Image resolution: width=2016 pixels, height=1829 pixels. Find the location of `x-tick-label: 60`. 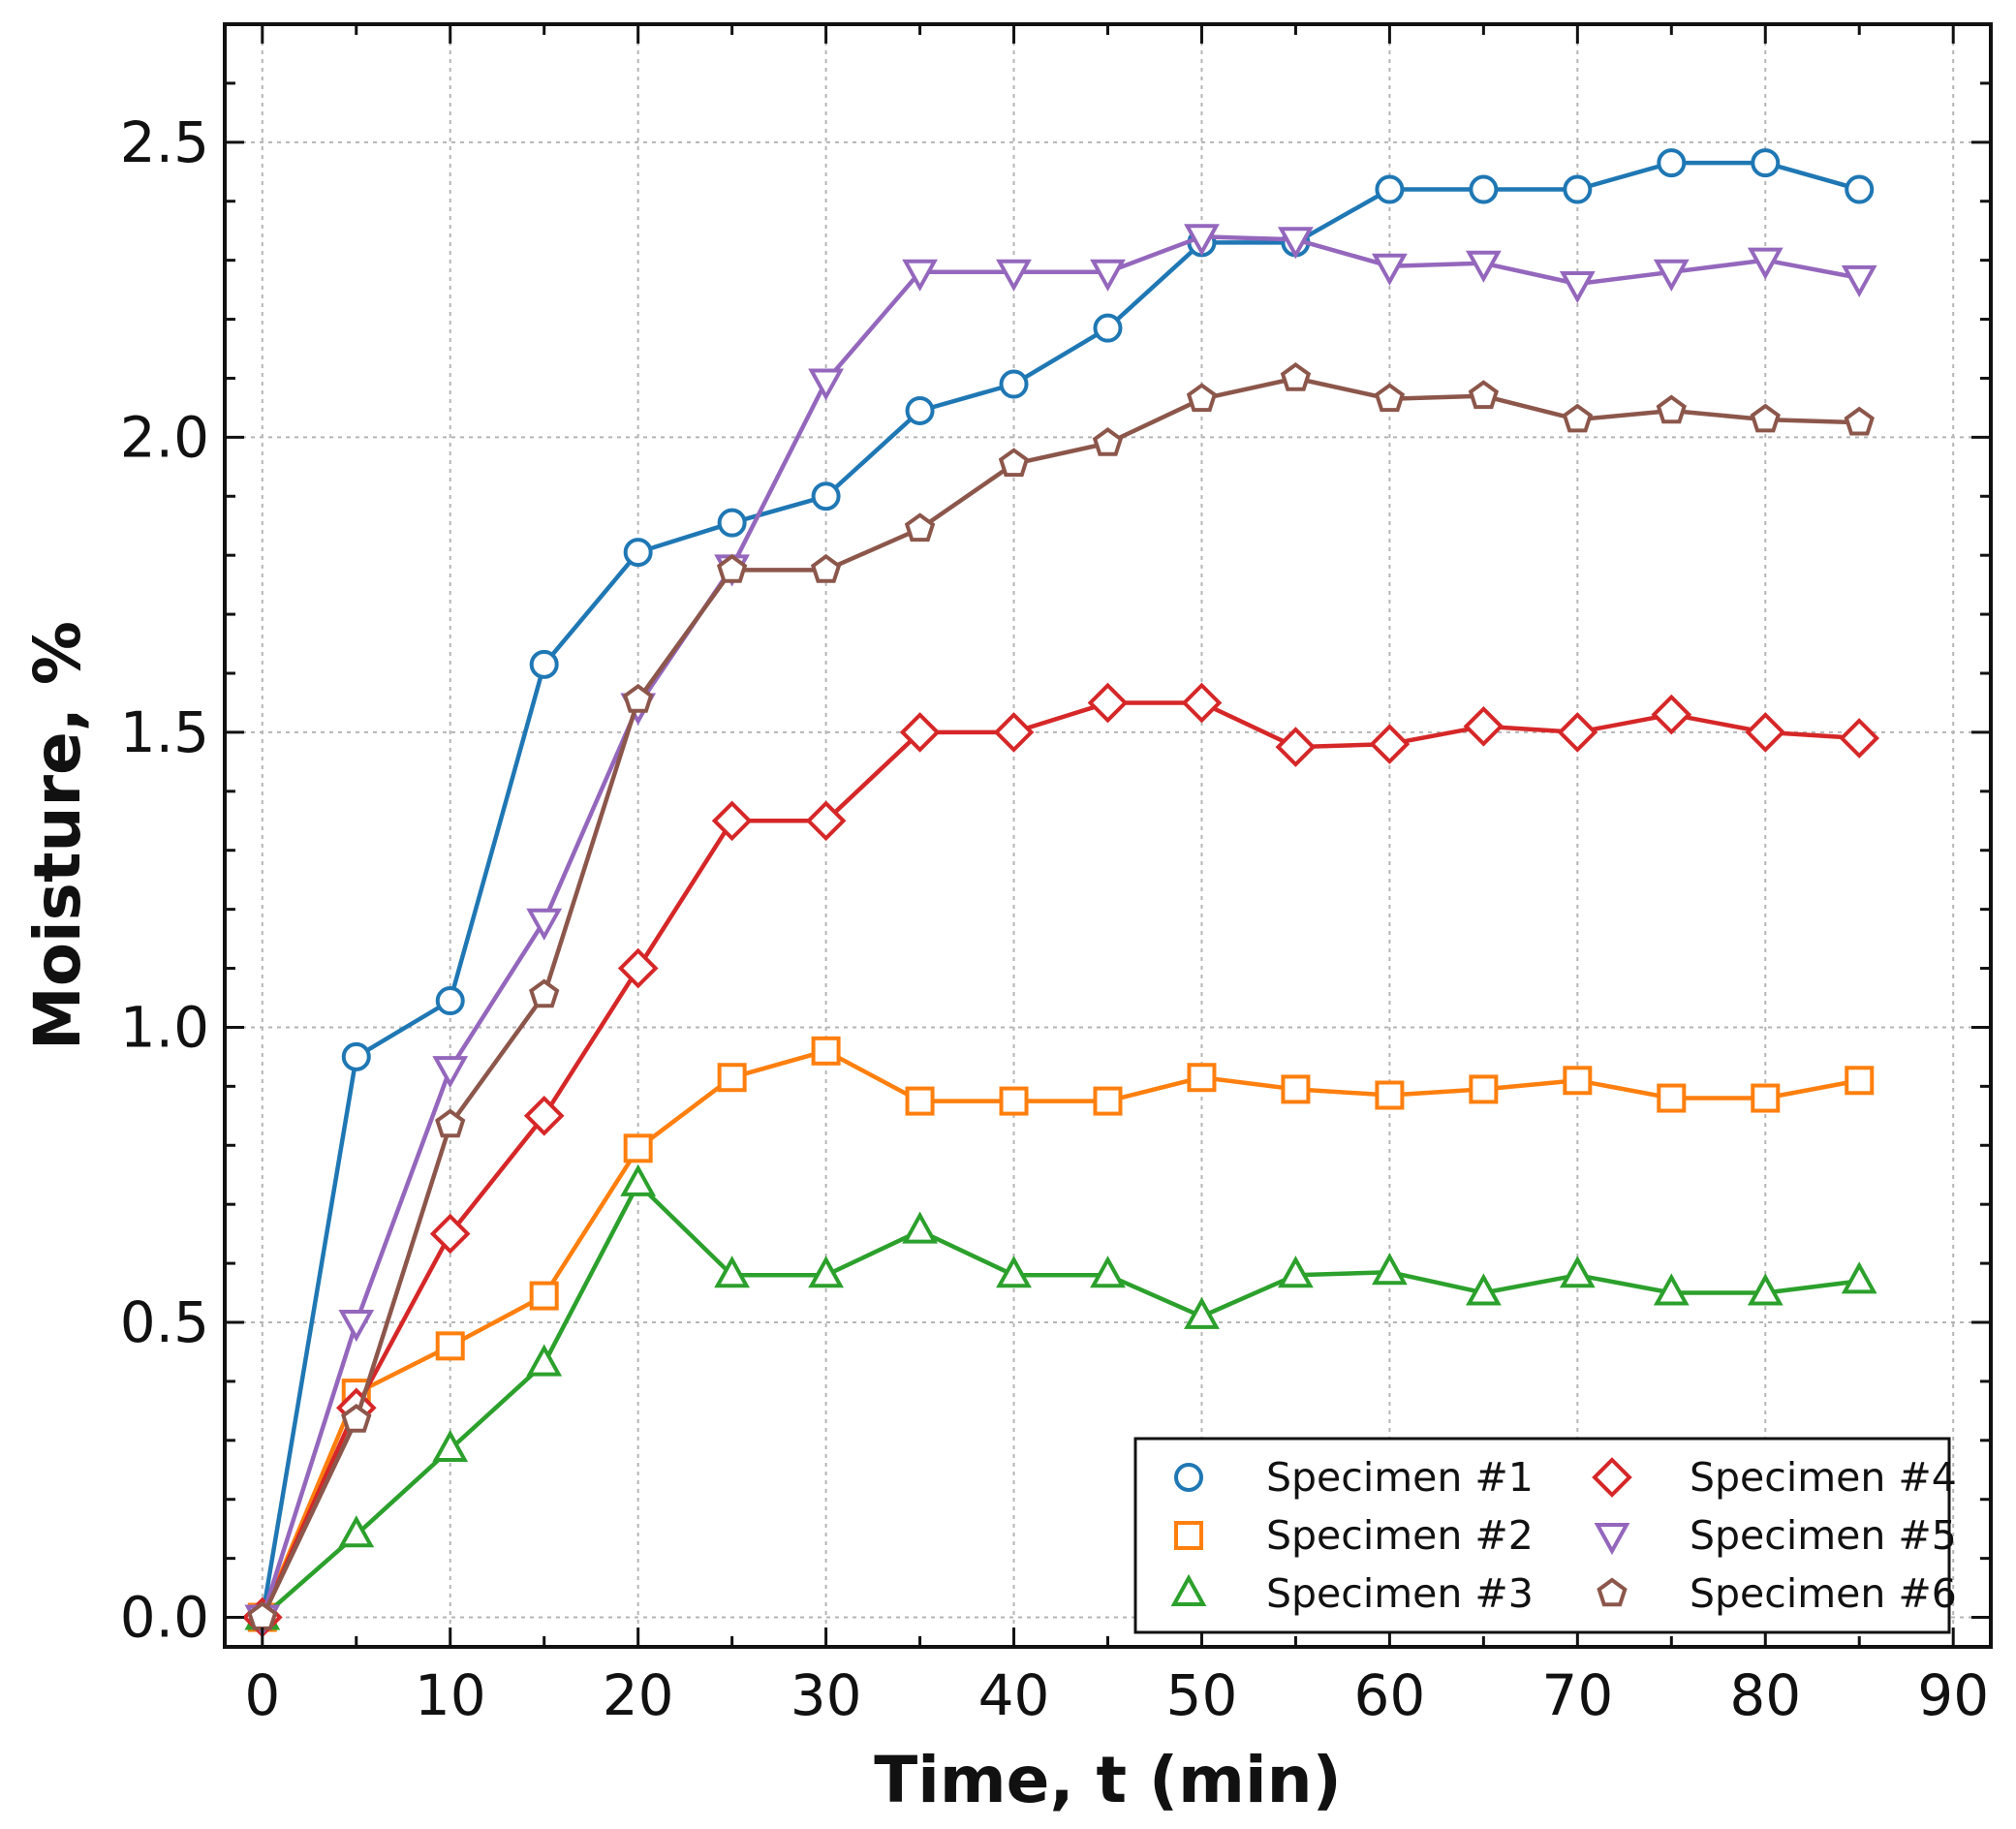

x-tick-label: 60 is located at coordinates (1389, 1695).